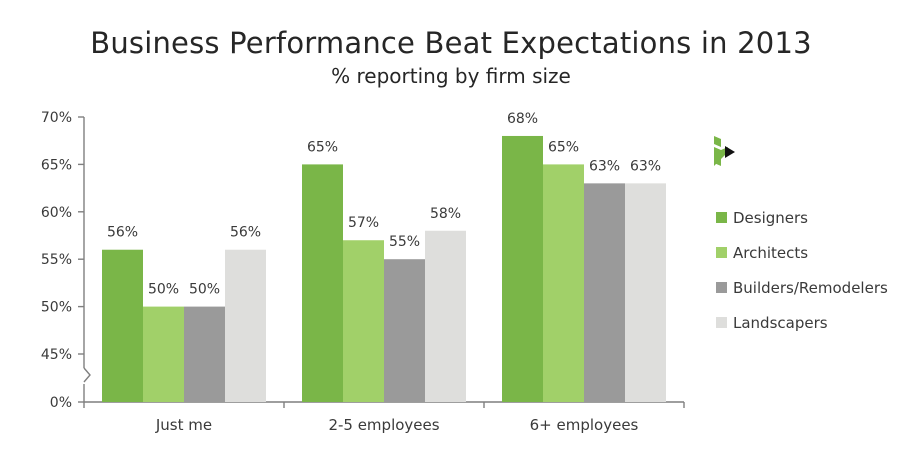 The image size is (902, 470). Describe the element at coordinates (56, 260) in the screenshot. I see `y-tick-label: 55%` at that location.